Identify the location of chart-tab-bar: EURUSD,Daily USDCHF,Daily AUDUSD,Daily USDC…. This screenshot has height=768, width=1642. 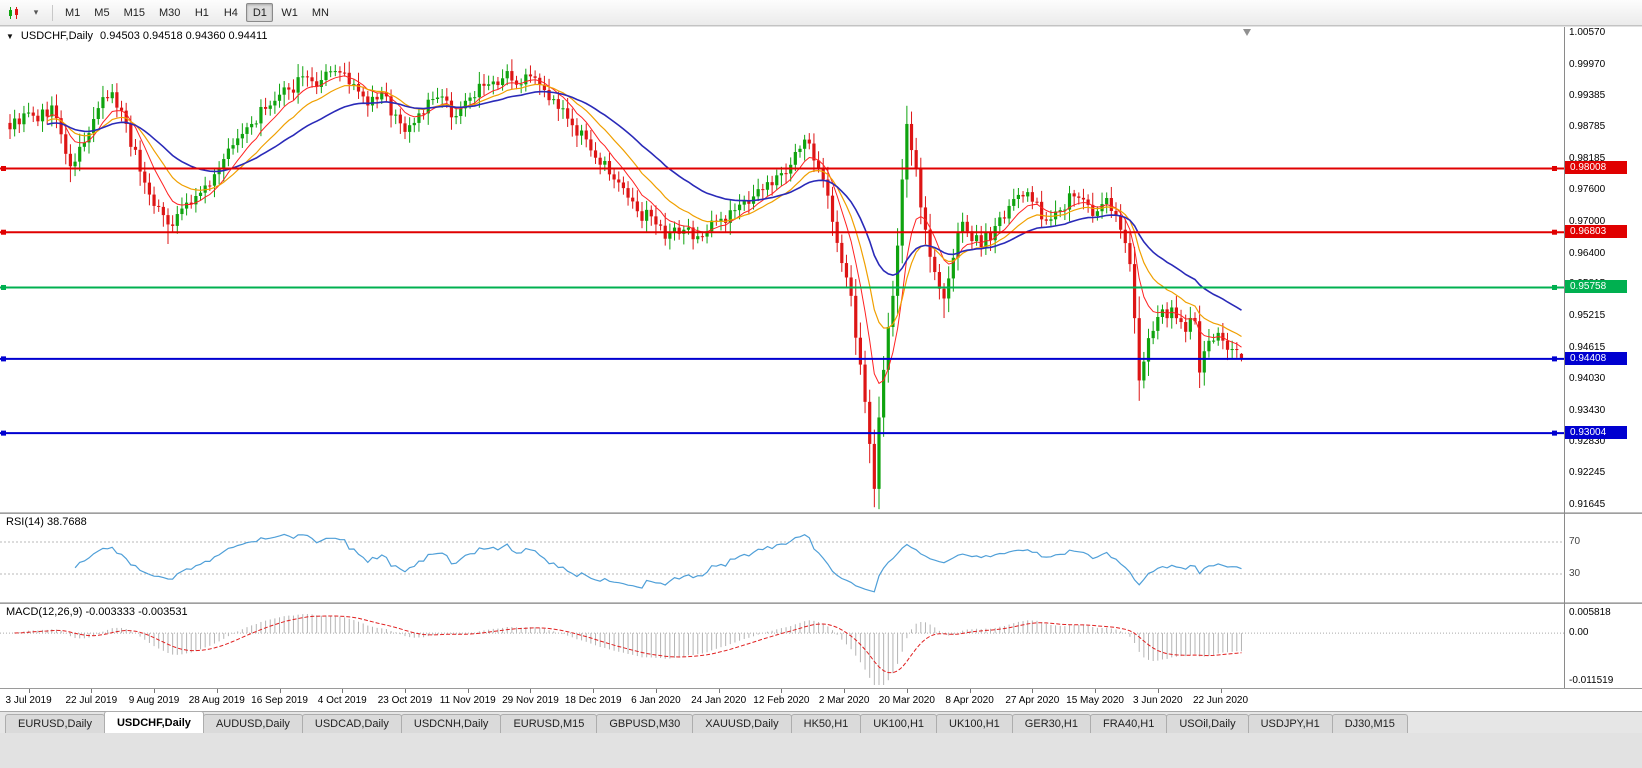
(821, 722).